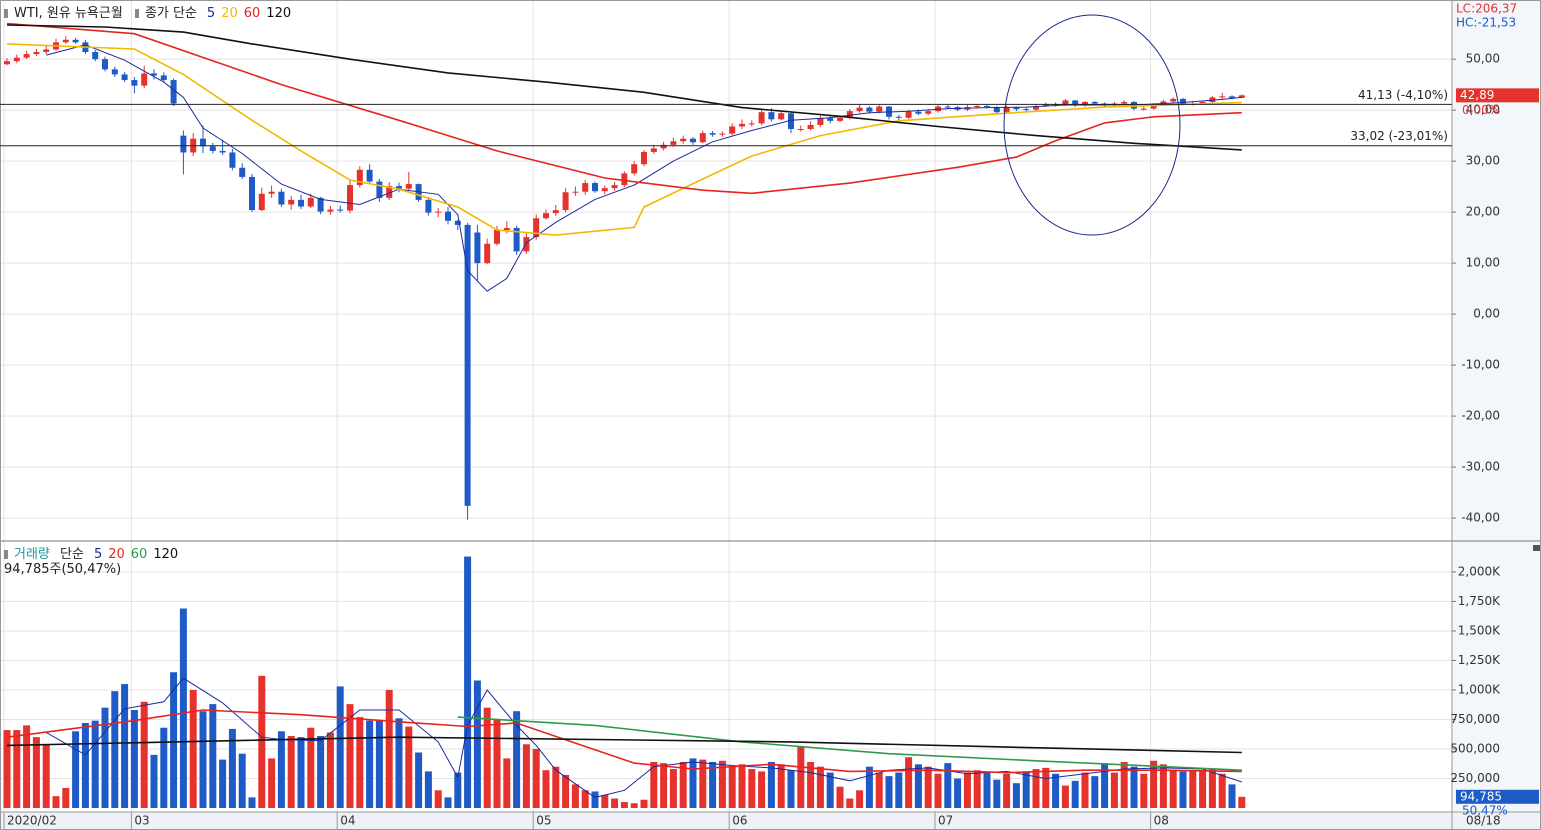  What do you see at coordinates (1481, 796) in the screenshot?
I see `last-volume-label: 94,785` at bounding box center [1481, 796].